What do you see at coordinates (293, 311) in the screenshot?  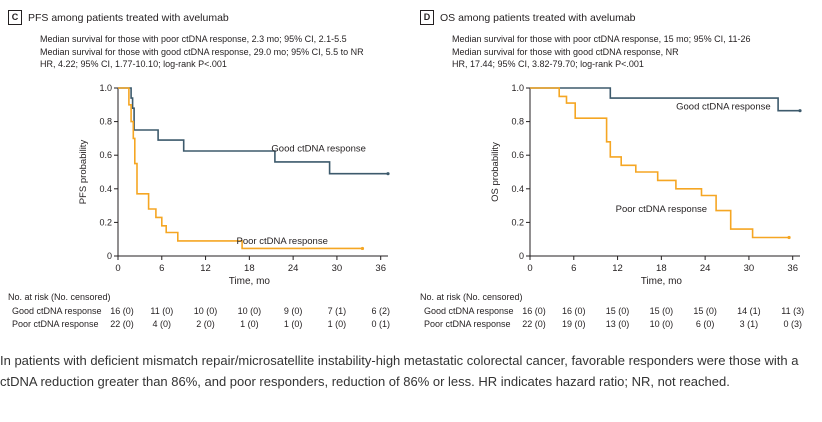 I see `risk-table-cell: 9 (0)` at bounding box center [293, 311].